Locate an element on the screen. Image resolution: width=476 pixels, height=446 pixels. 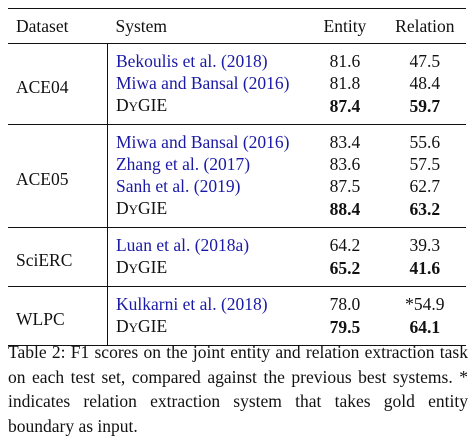
entity-score-best: 79.5 is located at coordinates (345, 330).